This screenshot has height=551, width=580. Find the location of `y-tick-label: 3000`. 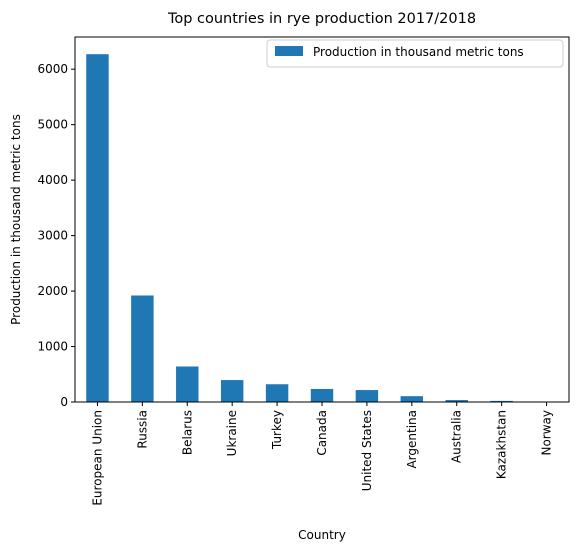

y-tick-label: 3000 is located at coordinates (52, 236).